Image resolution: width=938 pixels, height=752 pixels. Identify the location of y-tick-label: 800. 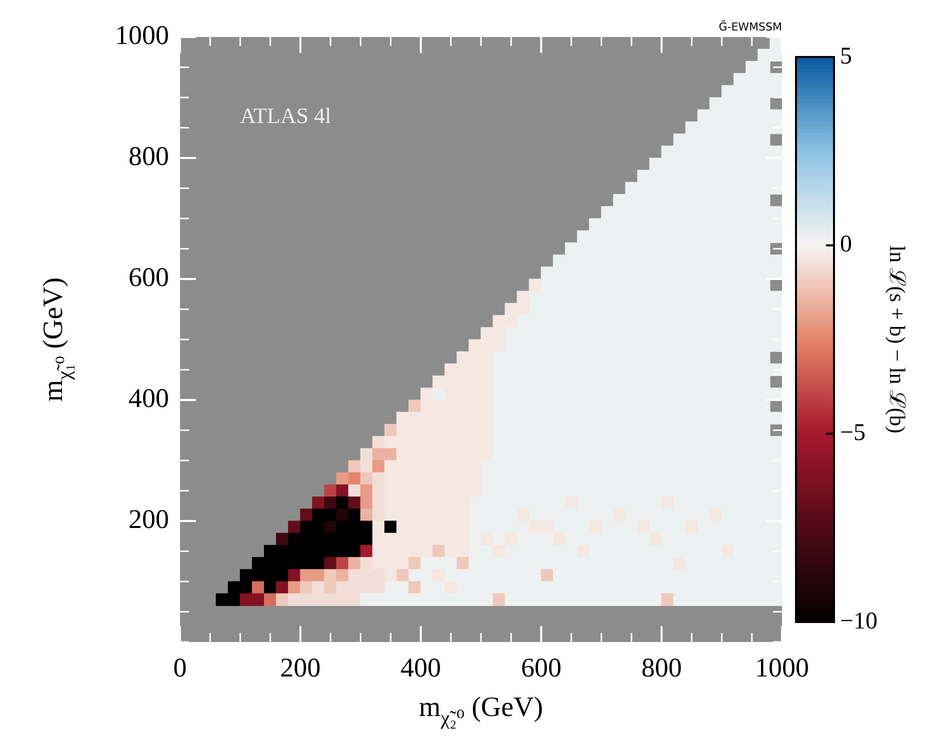
(148, 156).